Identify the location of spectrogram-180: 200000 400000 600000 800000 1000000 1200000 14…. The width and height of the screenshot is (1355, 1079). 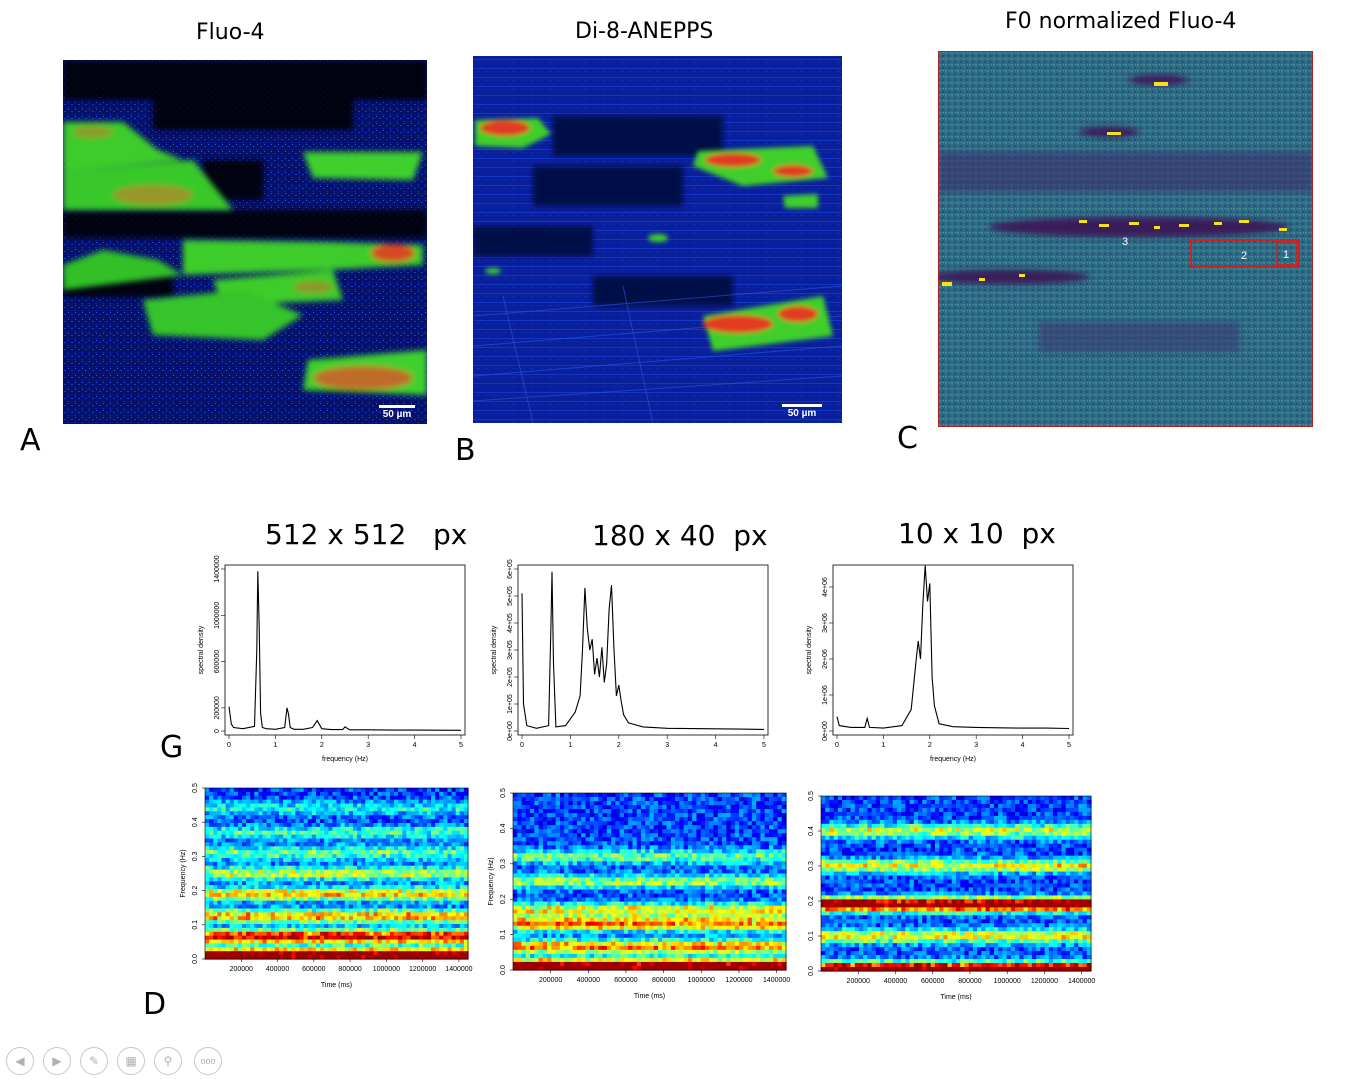
(634, 893).